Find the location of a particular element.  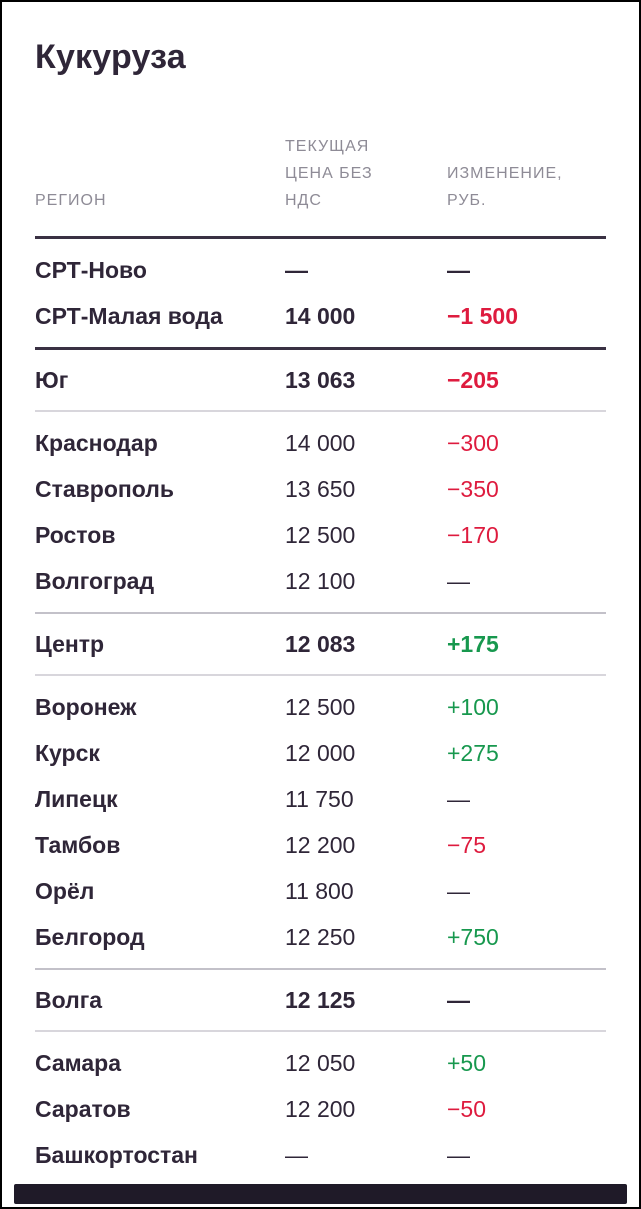

price-cell: 12 050 is located at coordinates (320, 1062).